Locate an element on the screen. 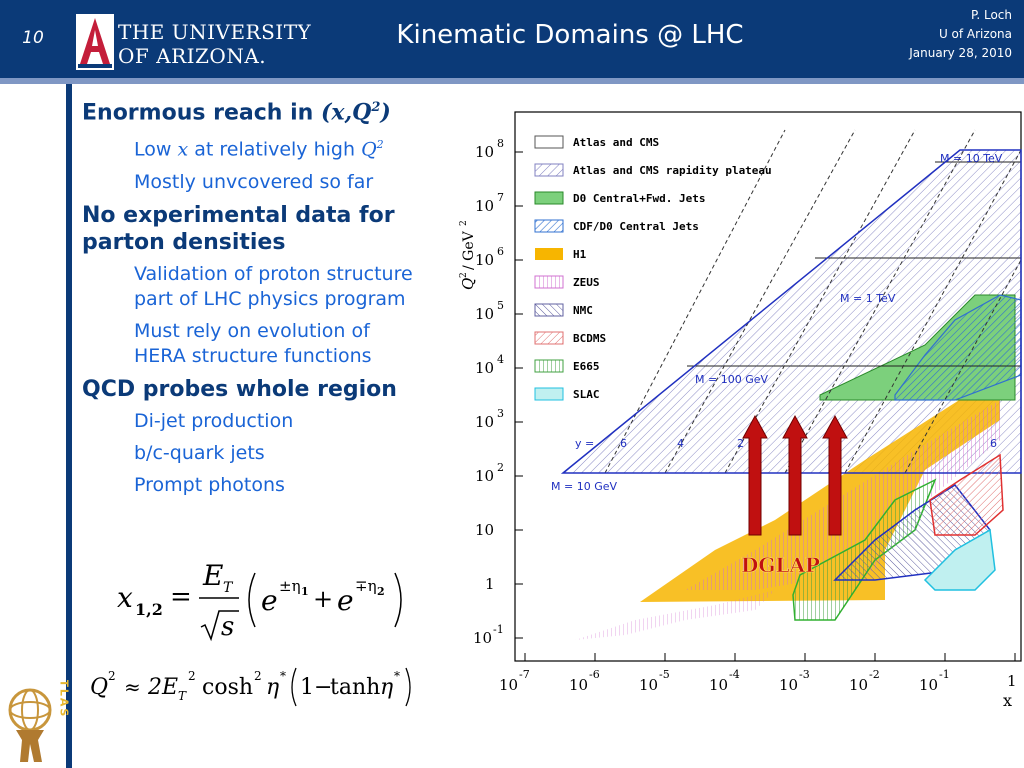 Image resolution: width=1024 pixels, height=768 pixels. eq2-eta2: η is located at coordinates (386, 687).